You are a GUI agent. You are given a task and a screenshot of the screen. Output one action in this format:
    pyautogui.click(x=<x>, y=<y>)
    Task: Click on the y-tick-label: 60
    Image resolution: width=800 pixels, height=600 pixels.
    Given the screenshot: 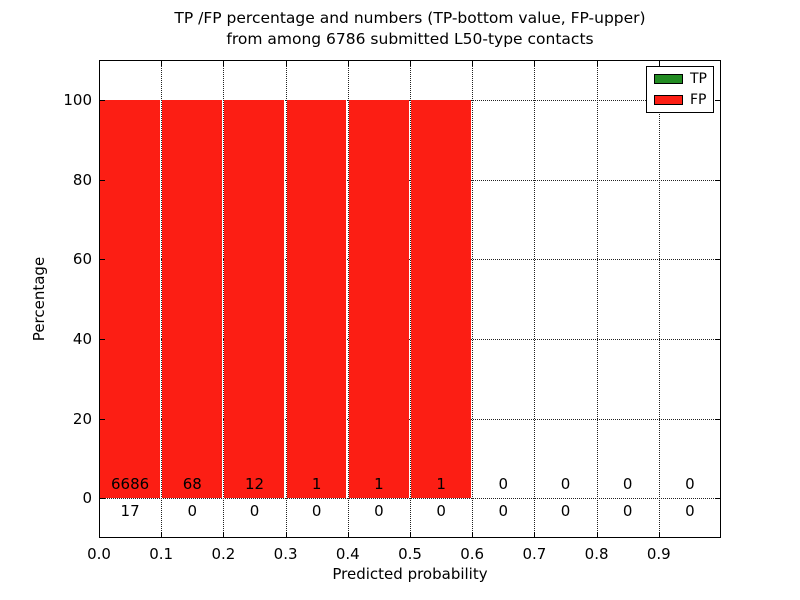 What is the action you would take?
    pyautogui.click(x=82, y=259)
    